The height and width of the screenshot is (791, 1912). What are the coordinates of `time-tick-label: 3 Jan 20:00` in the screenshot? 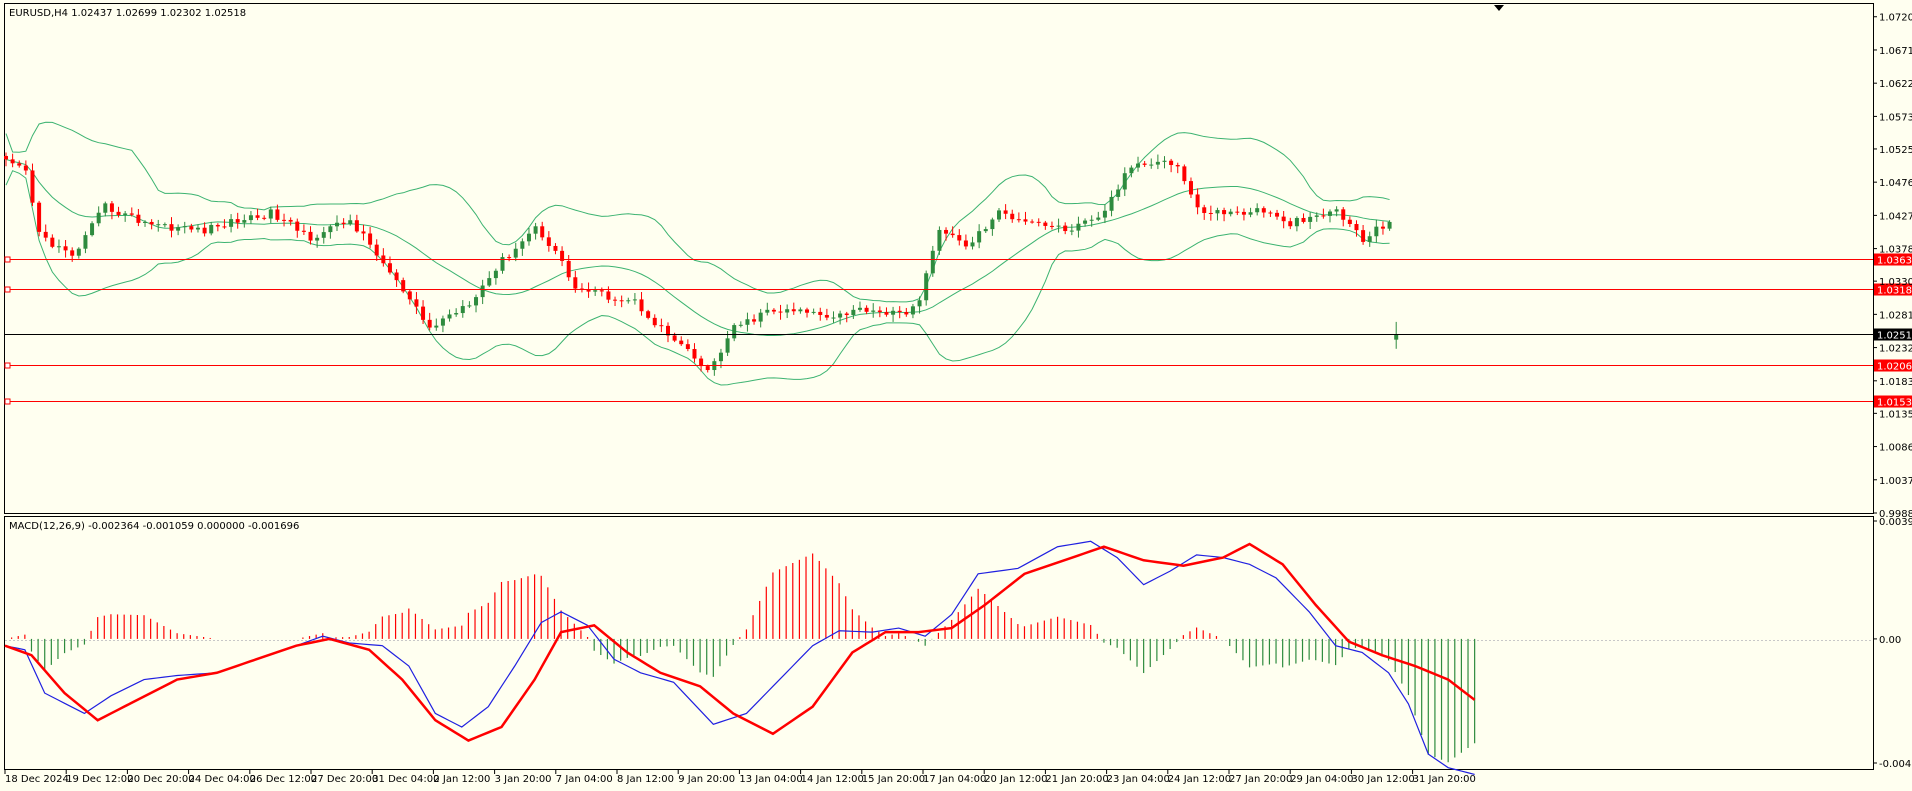 It's located at (523, 779).